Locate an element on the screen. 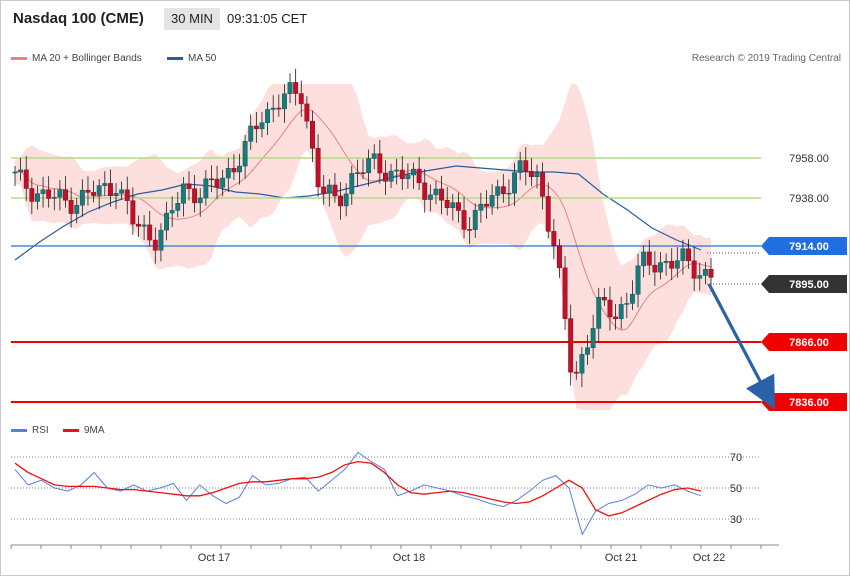 The width and height of the screenshot is (850, 576). level-7914-00: 7914.00 is located at coordinates (429, 246).